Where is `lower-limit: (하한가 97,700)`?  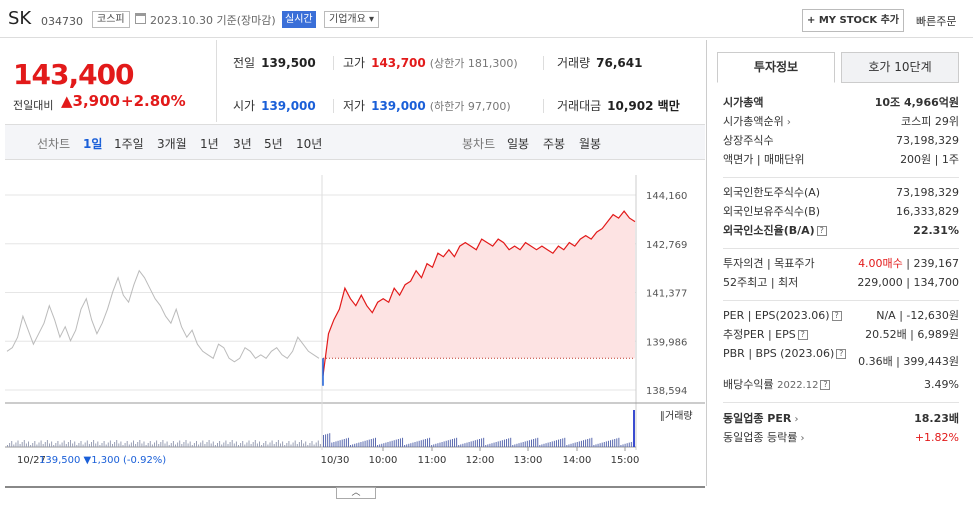 lower-limit: (하한가 97,700) is located at coordinates (470, 106).